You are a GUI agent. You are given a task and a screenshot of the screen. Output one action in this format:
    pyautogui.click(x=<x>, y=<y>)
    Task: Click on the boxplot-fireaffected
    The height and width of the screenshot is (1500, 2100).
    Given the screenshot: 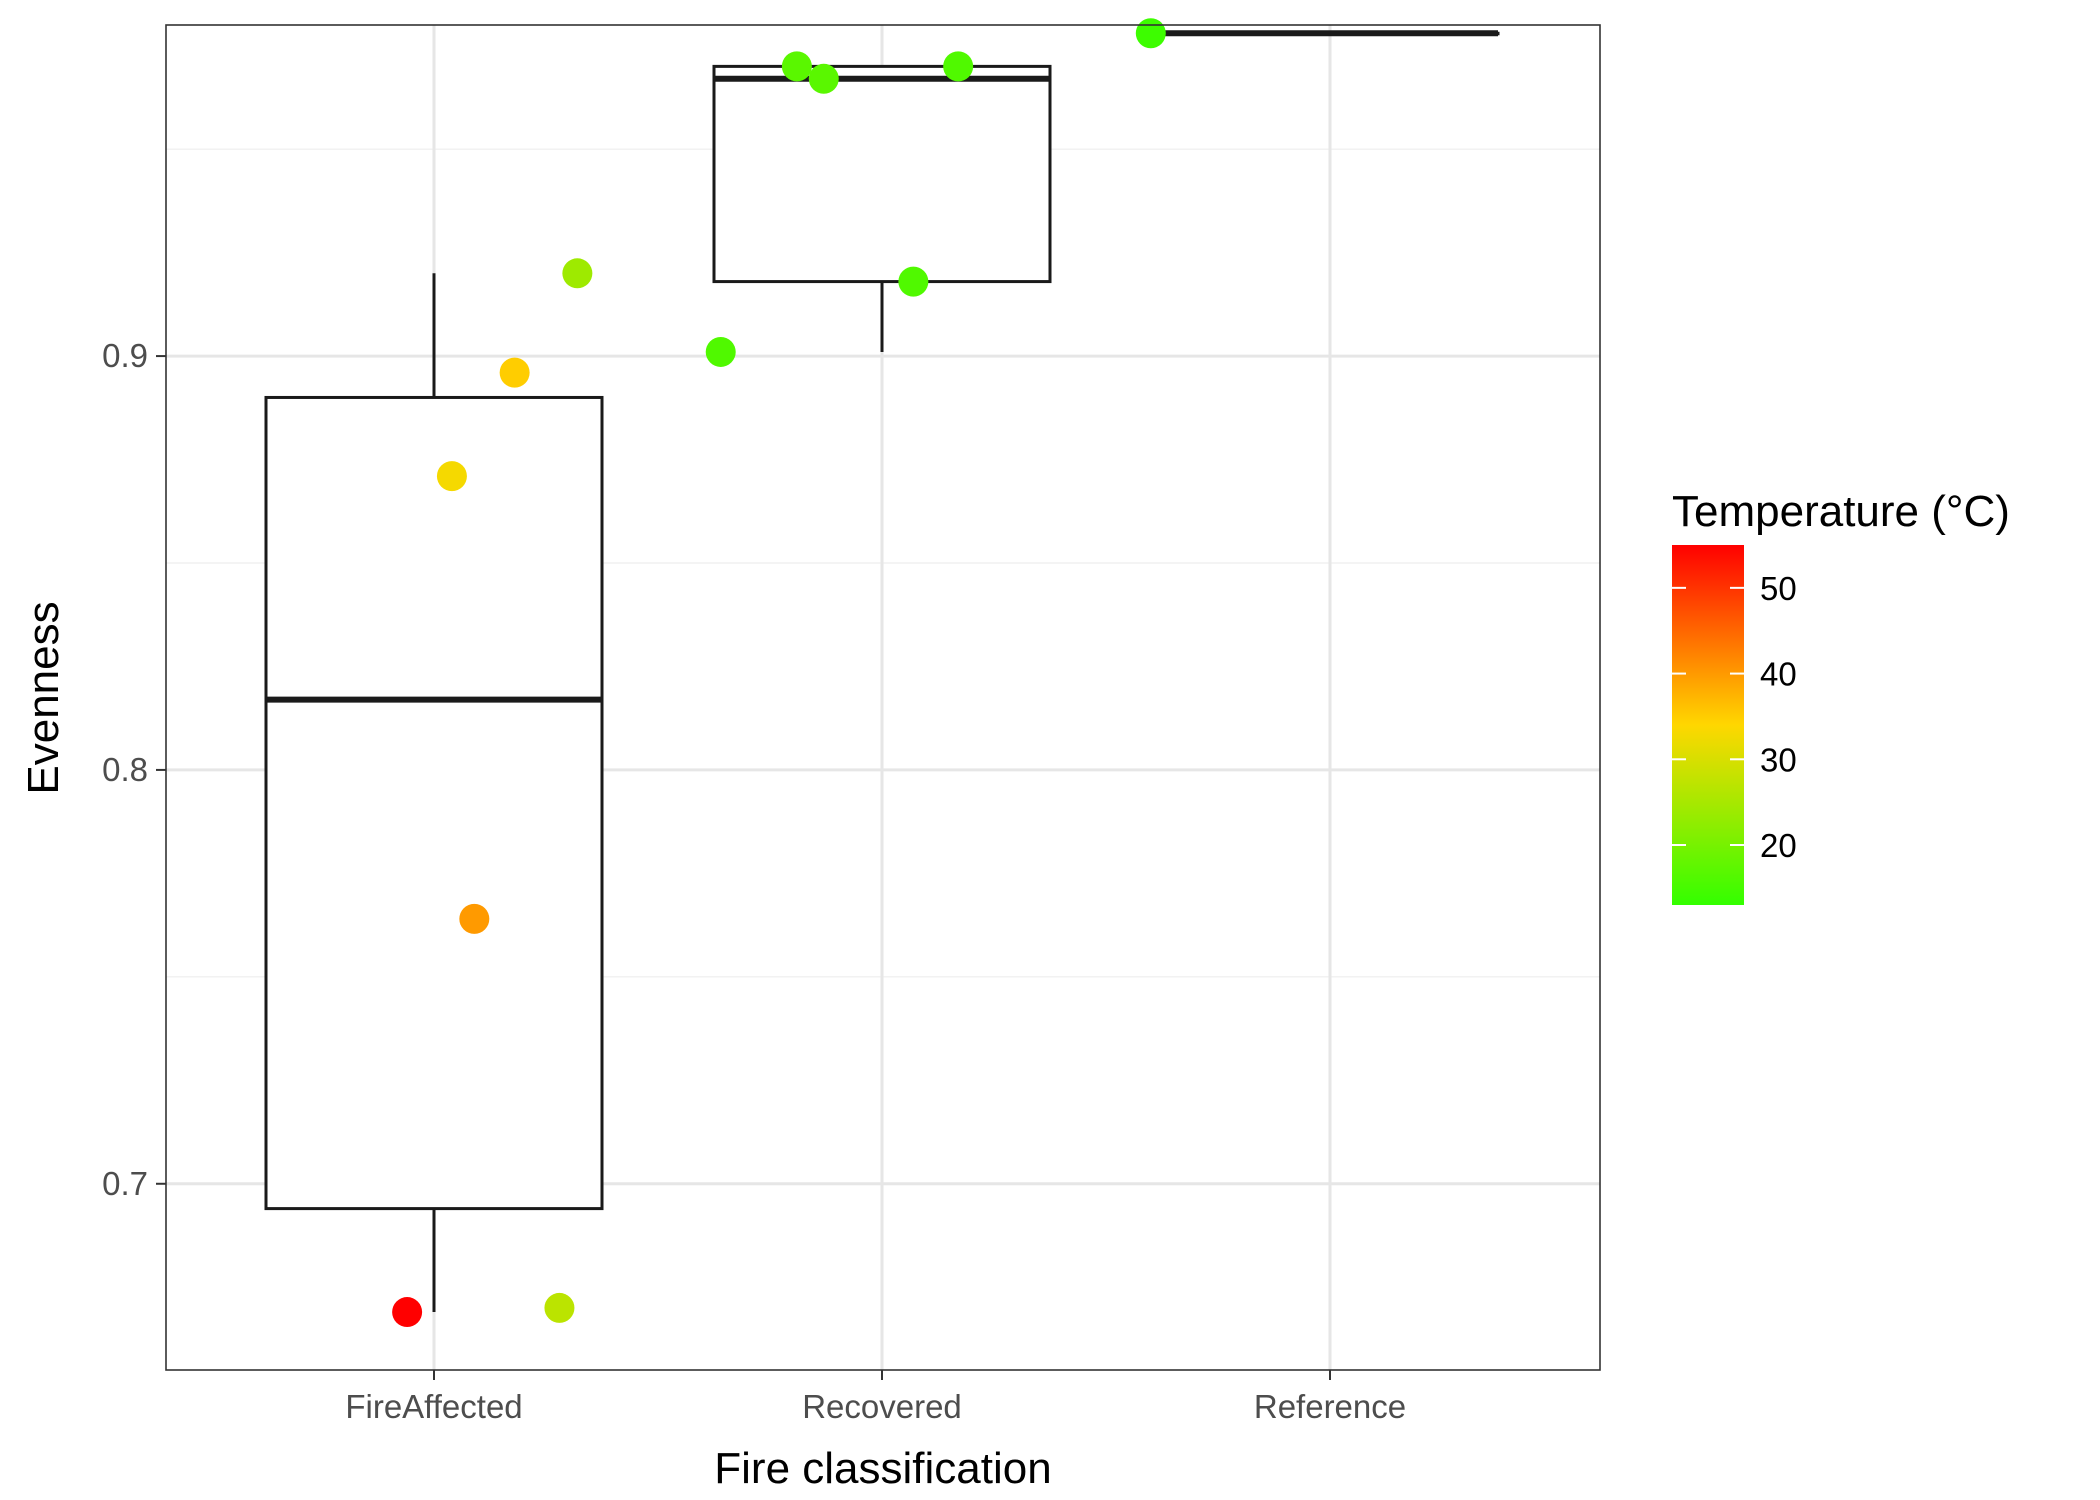 What is the action you would take?
    pyautogui.click(x=434, y=793)
    